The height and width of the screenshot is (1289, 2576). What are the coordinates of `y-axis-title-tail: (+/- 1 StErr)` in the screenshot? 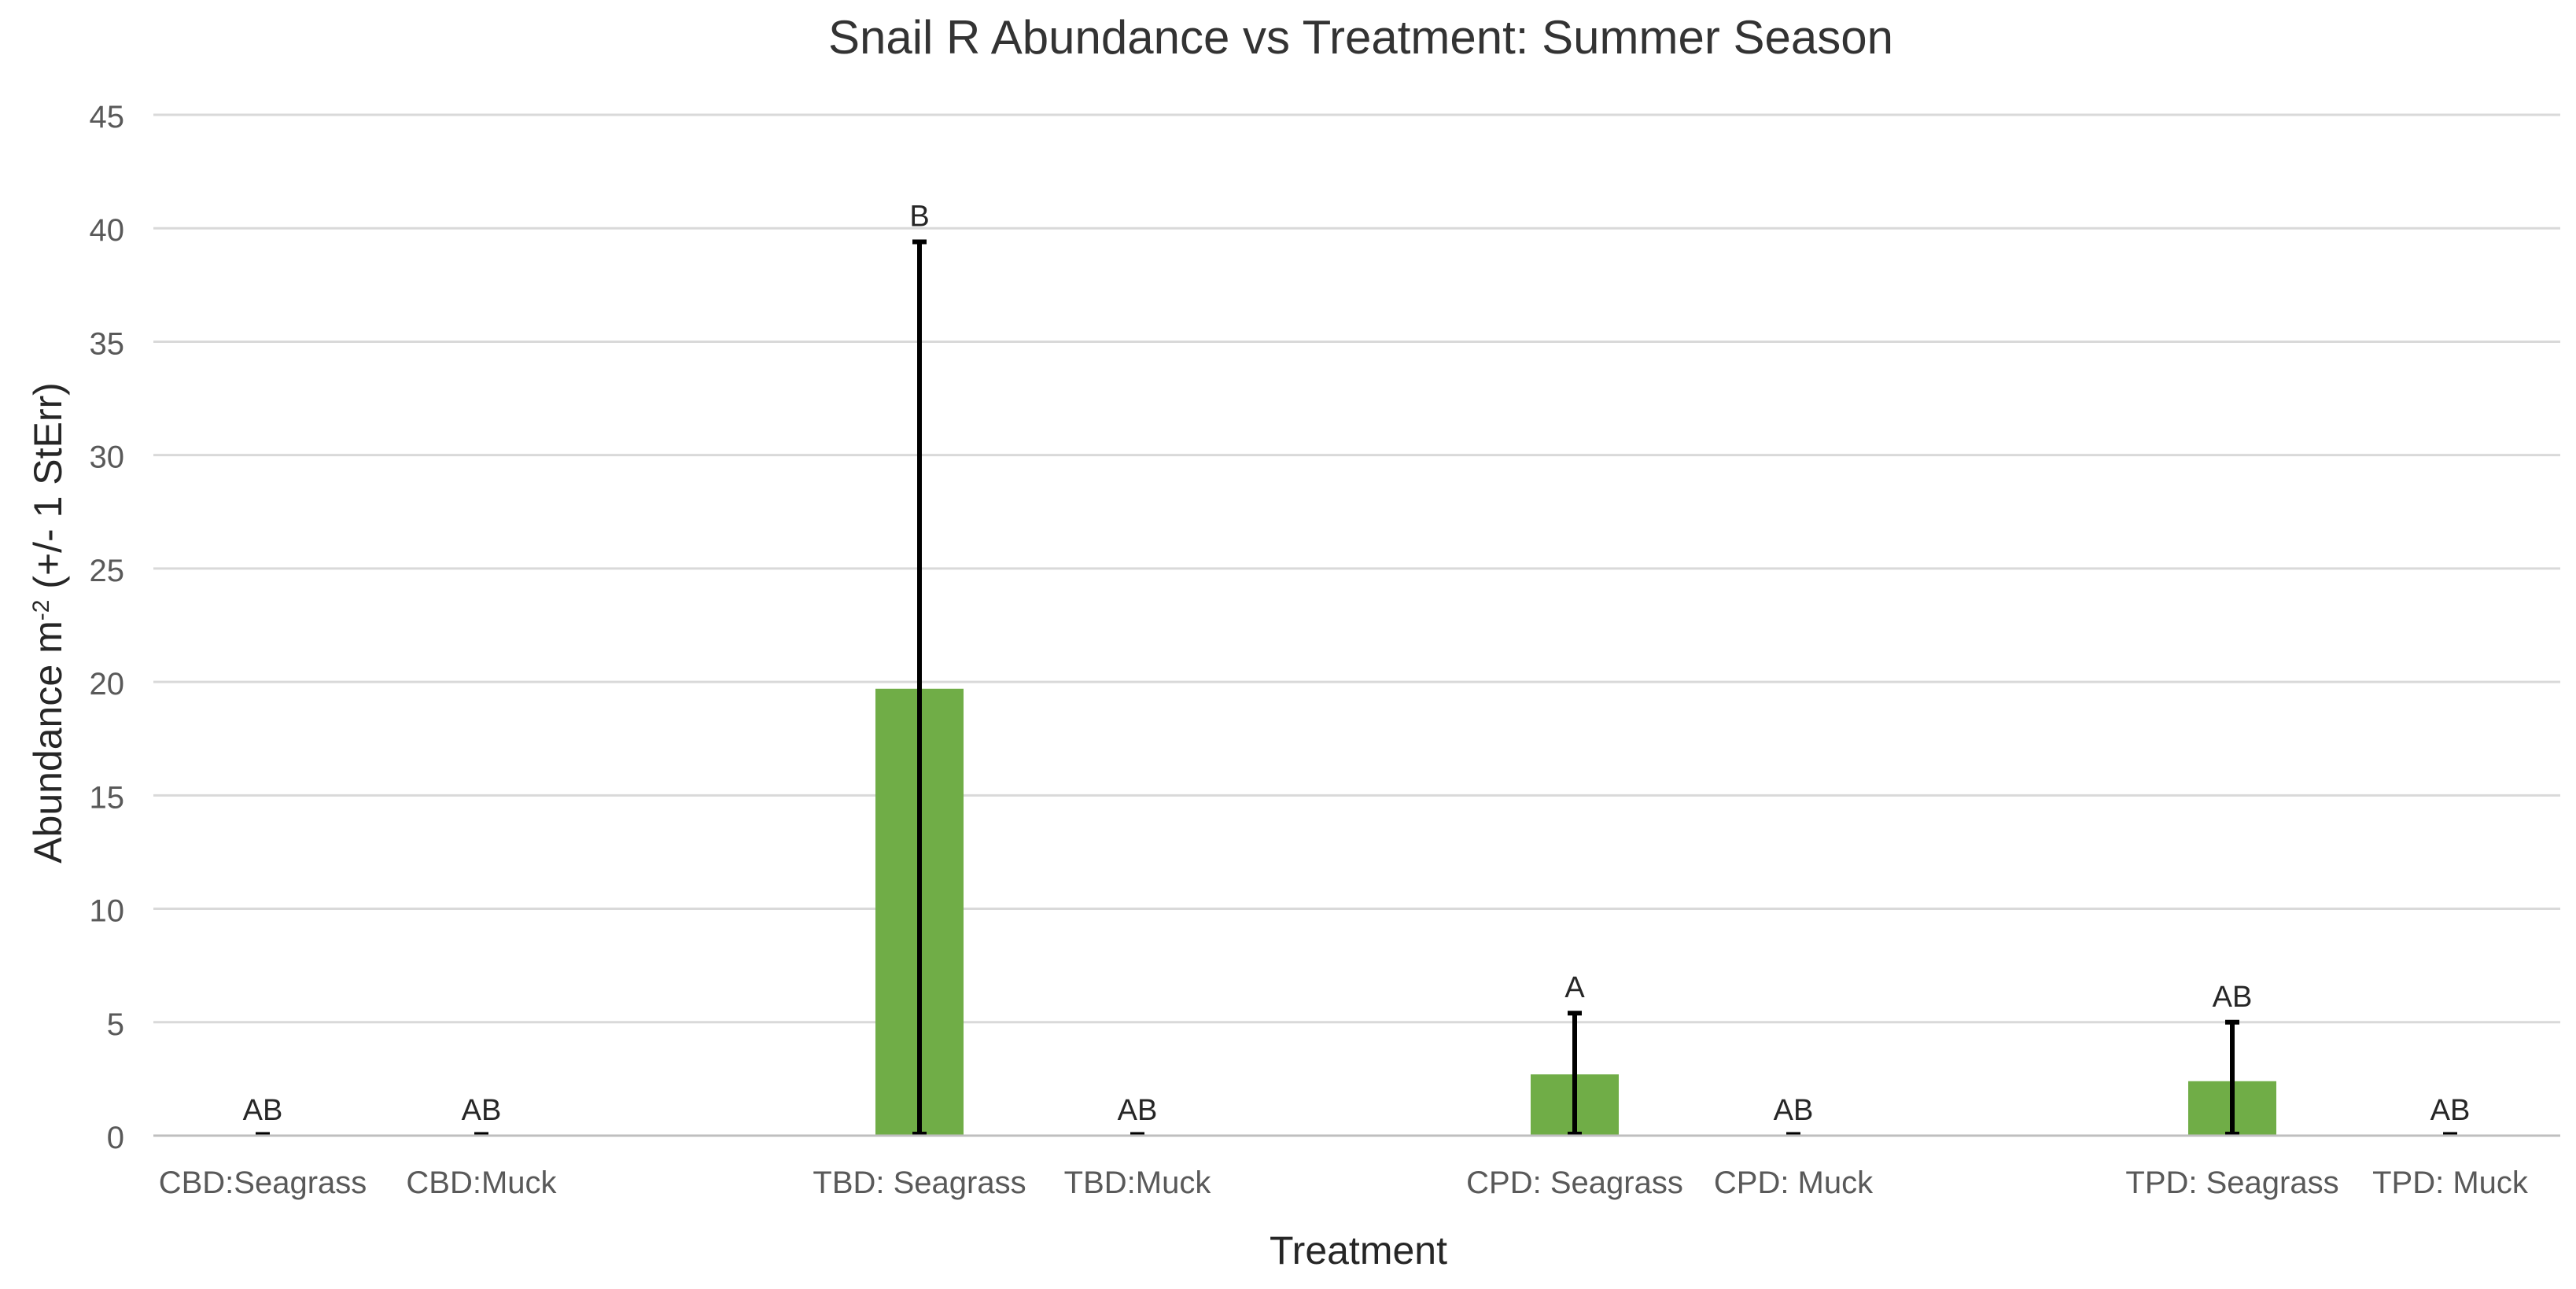 It's located at (48, 490).